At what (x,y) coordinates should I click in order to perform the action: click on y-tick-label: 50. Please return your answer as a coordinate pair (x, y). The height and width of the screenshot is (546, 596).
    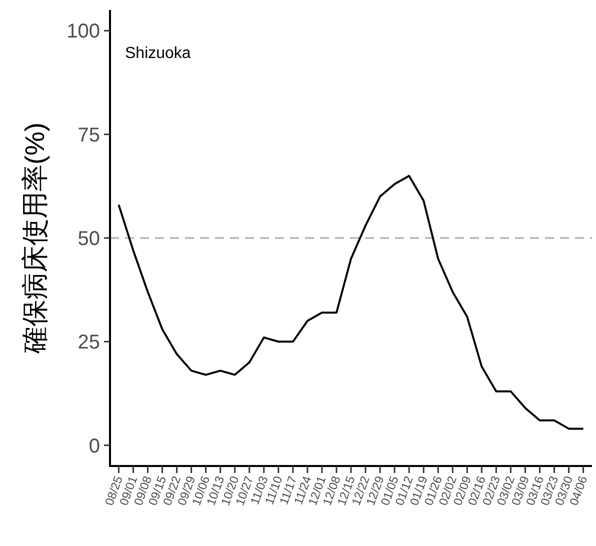
    Looking at the image, I should click on (89, 239).